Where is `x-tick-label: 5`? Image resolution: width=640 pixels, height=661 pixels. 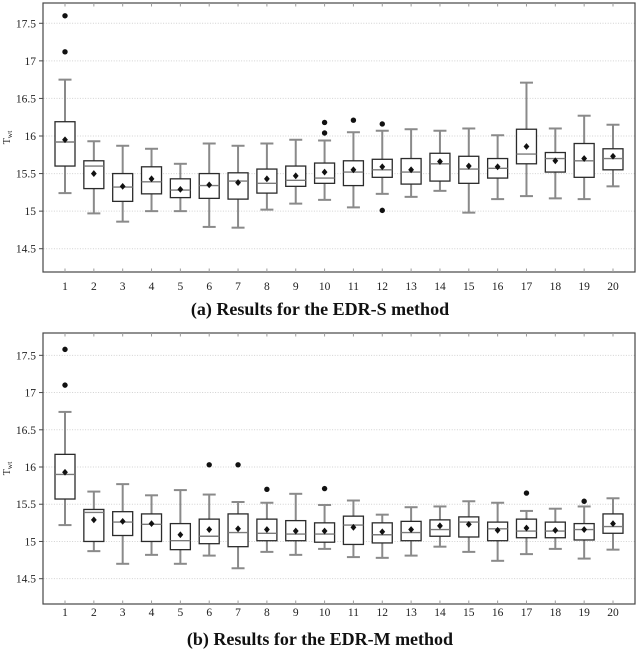 x-tick-label: 5 is located at coordinates (180, 287).